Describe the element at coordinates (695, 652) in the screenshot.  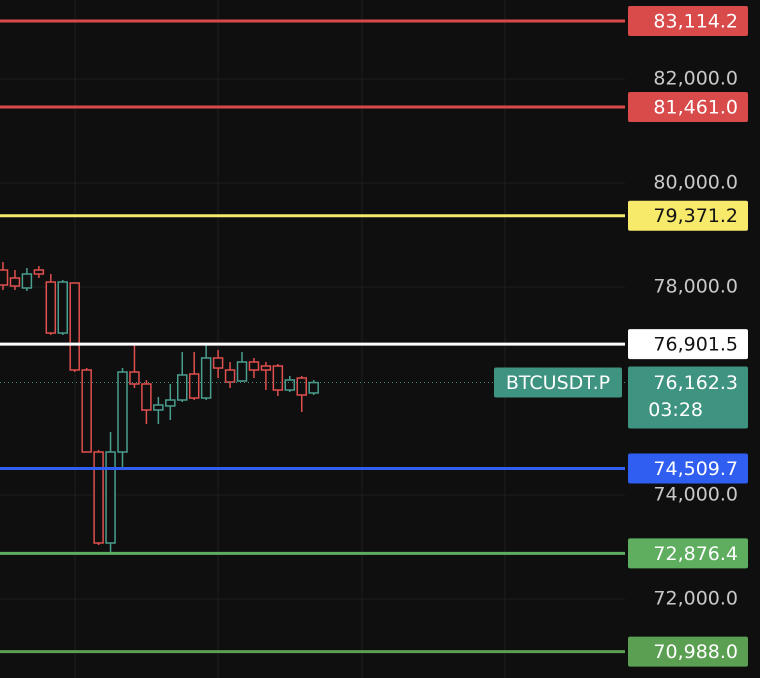
I see `price-label: 70,988.0` at that location.